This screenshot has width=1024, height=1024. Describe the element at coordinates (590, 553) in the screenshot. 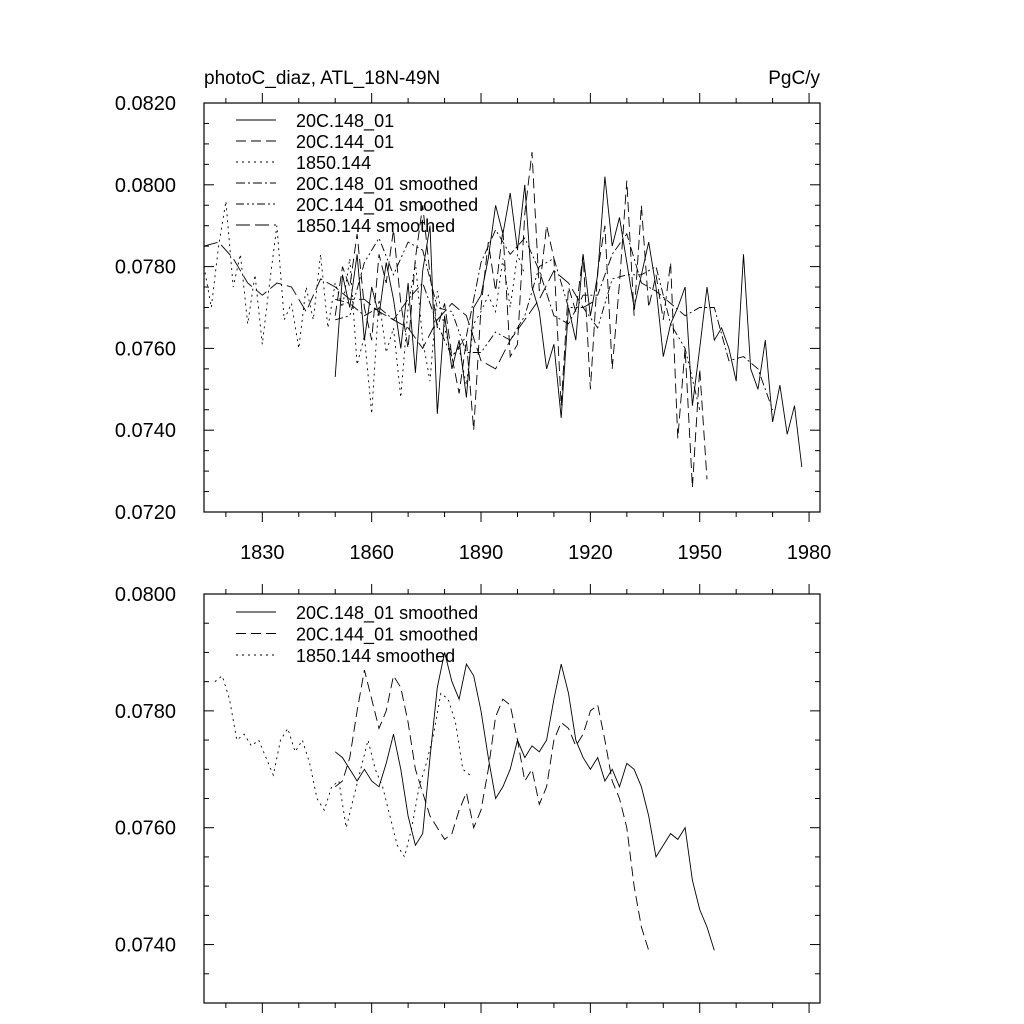

I see `x-tick-label: 1920` at that location.